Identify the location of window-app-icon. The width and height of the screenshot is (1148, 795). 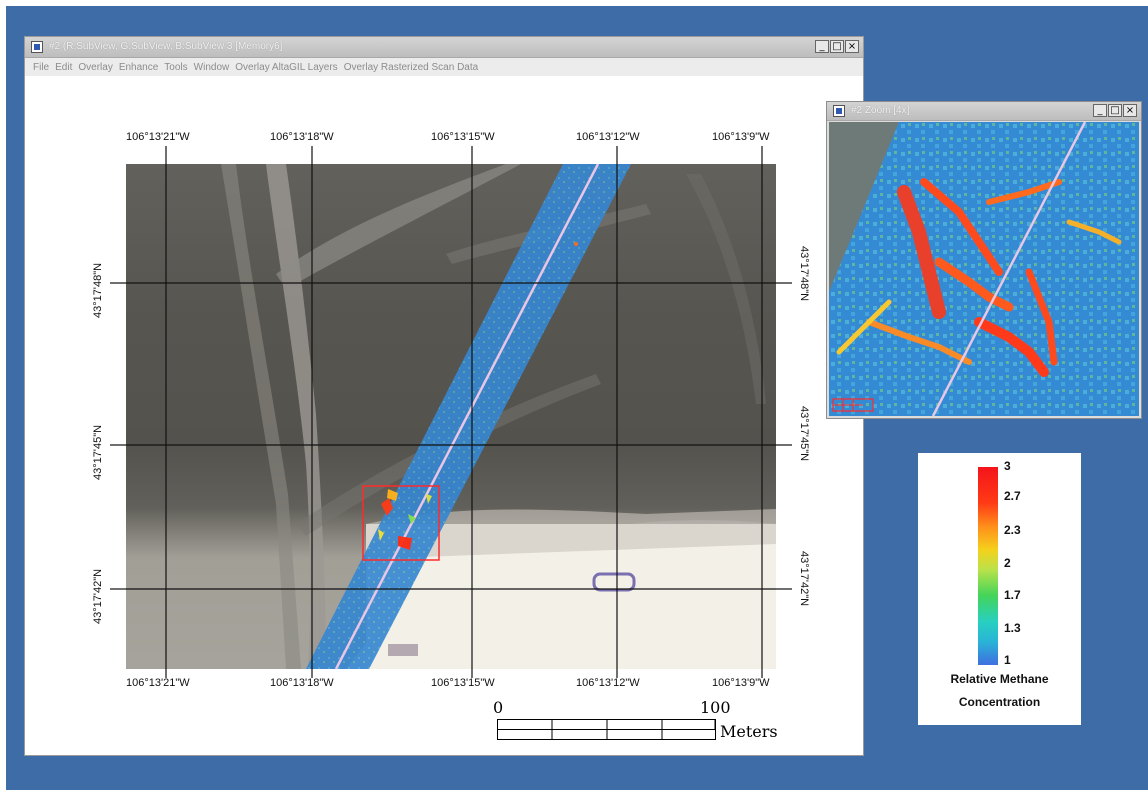
(37, 47).